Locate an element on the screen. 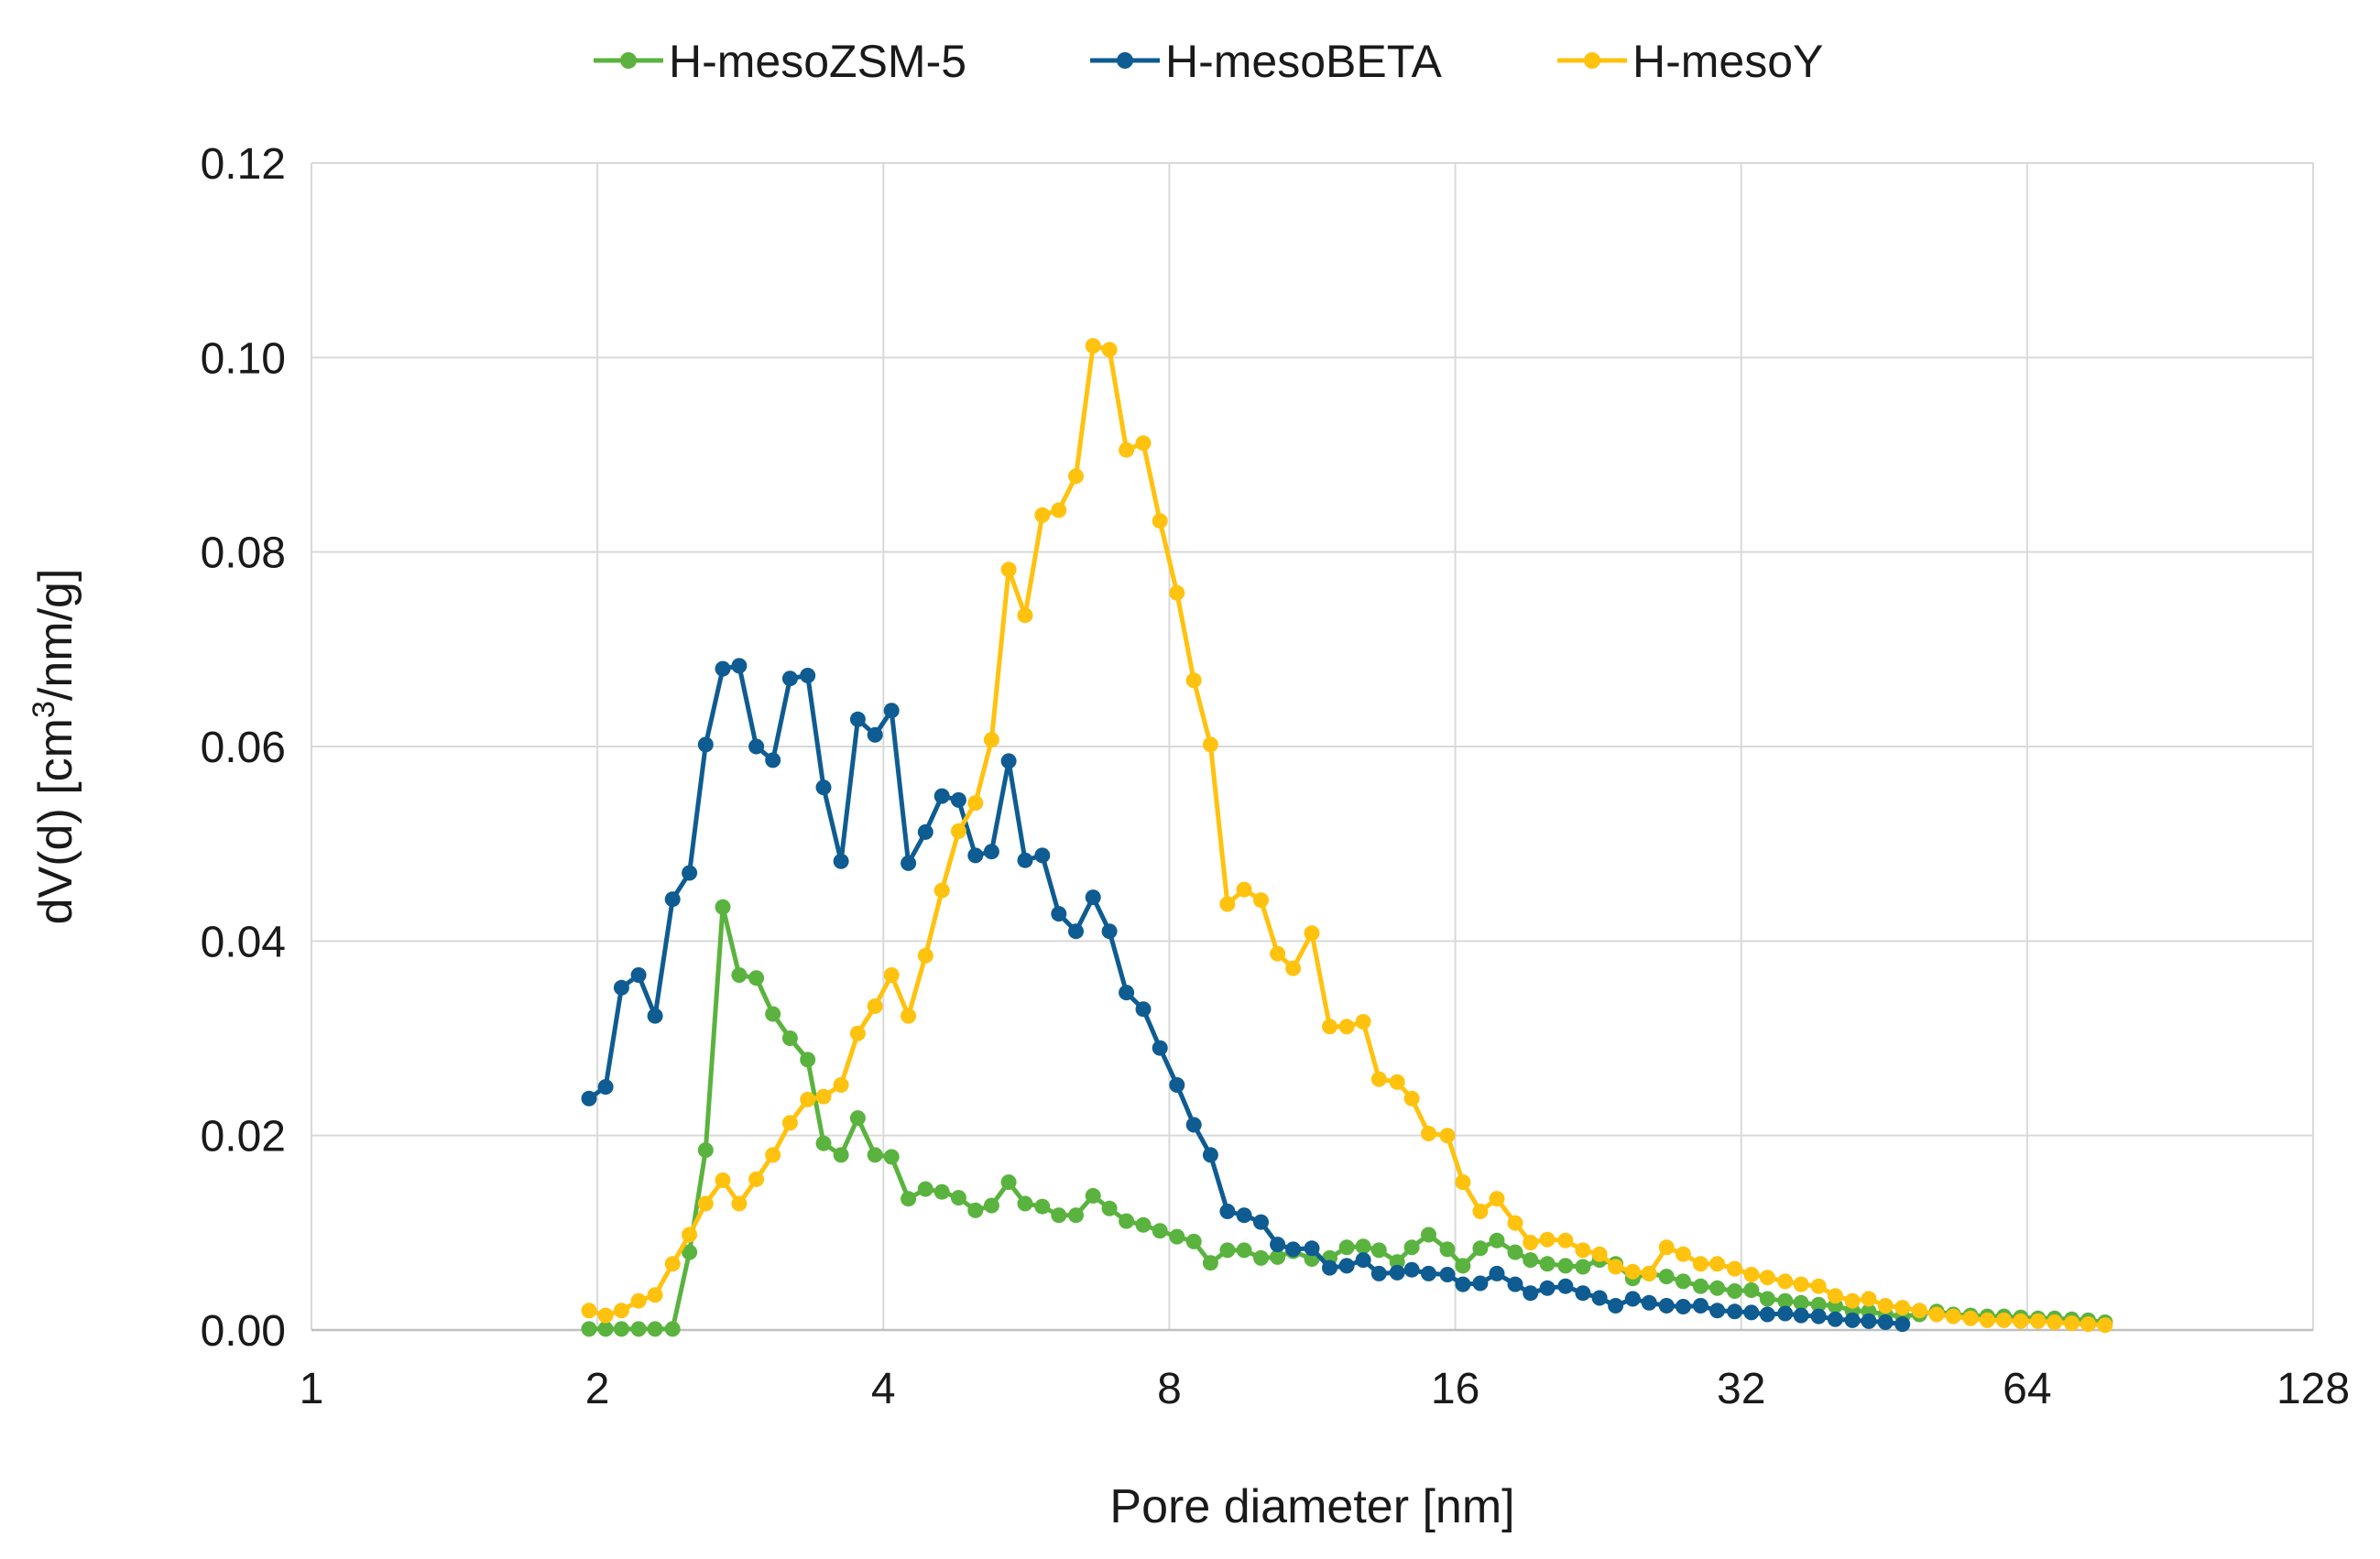 The image size is (2380, 1559). y-axis-title-main: dV(d) [cm is located at coordinates (55, 821).